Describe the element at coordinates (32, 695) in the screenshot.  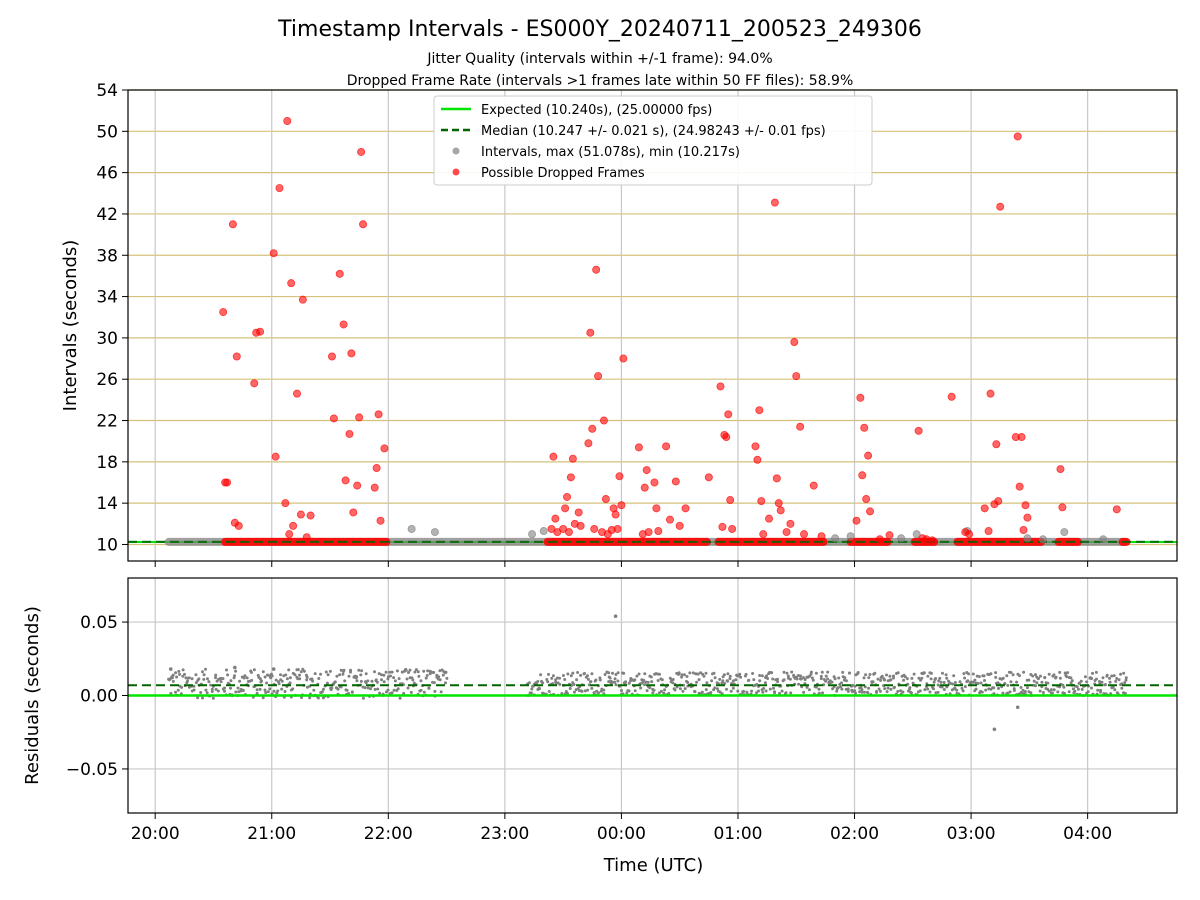
I see `bottom-y-axis-label: Residuals (seconds)` at that location.